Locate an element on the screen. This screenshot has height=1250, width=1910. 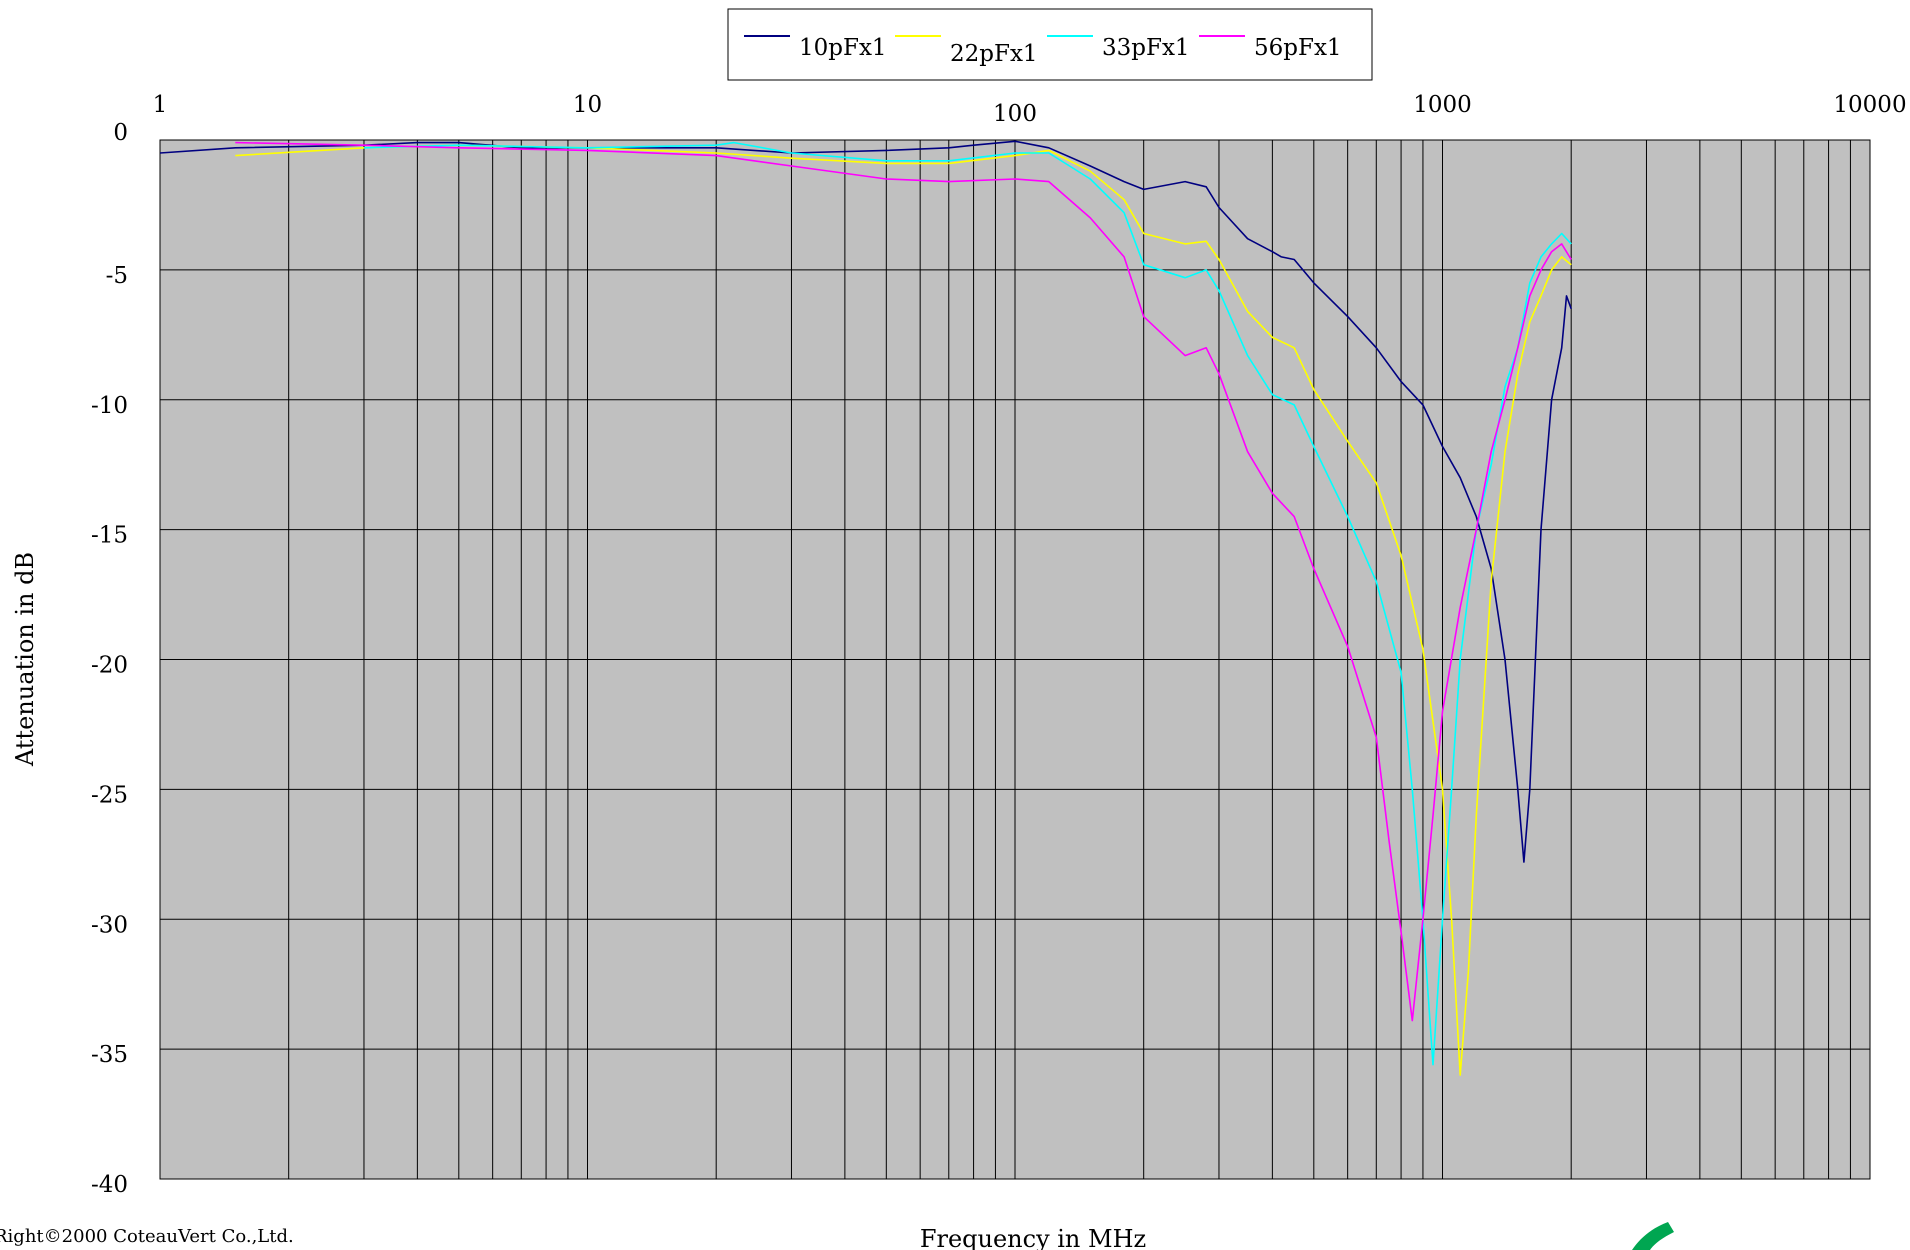
y-tick-label: -40 is located at coordinates (109, 1185).